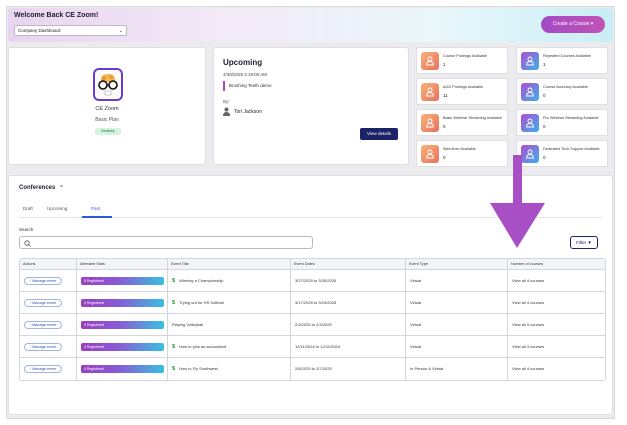 The height and width of the screenshot is (425, 627). Describe the element at coordinates (107, 120) in the screenshot. I see `plan-label: Basic Plan` at that location.